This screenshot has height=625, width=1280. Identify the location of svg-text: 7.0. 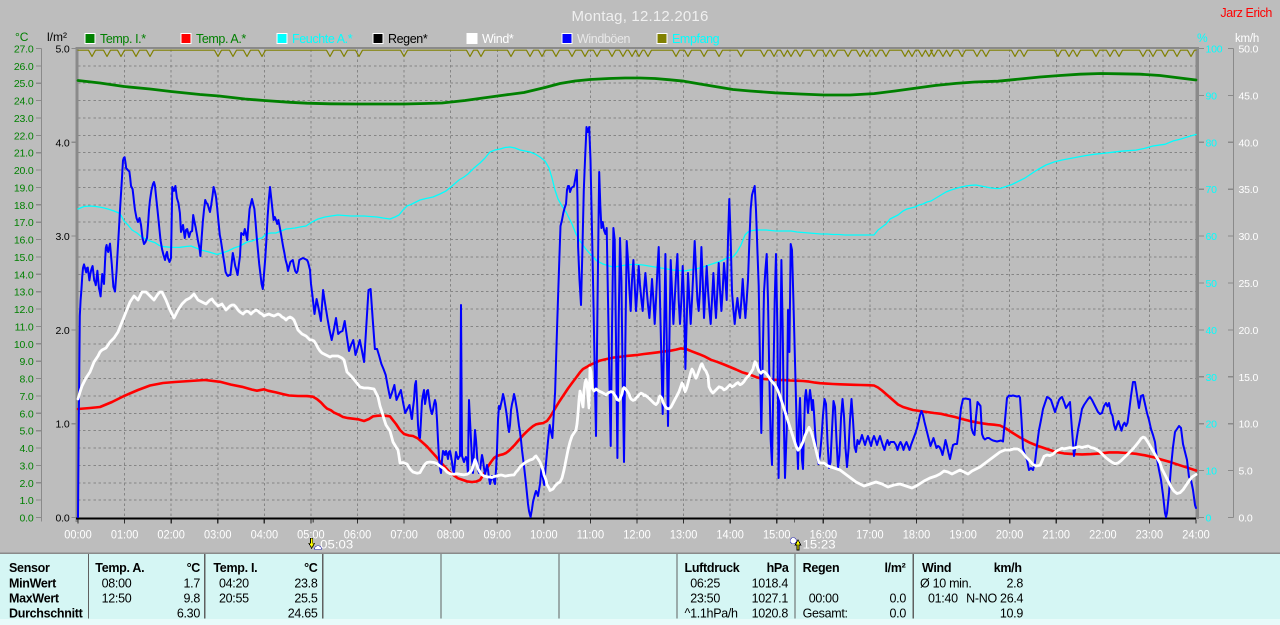
(27, 397).